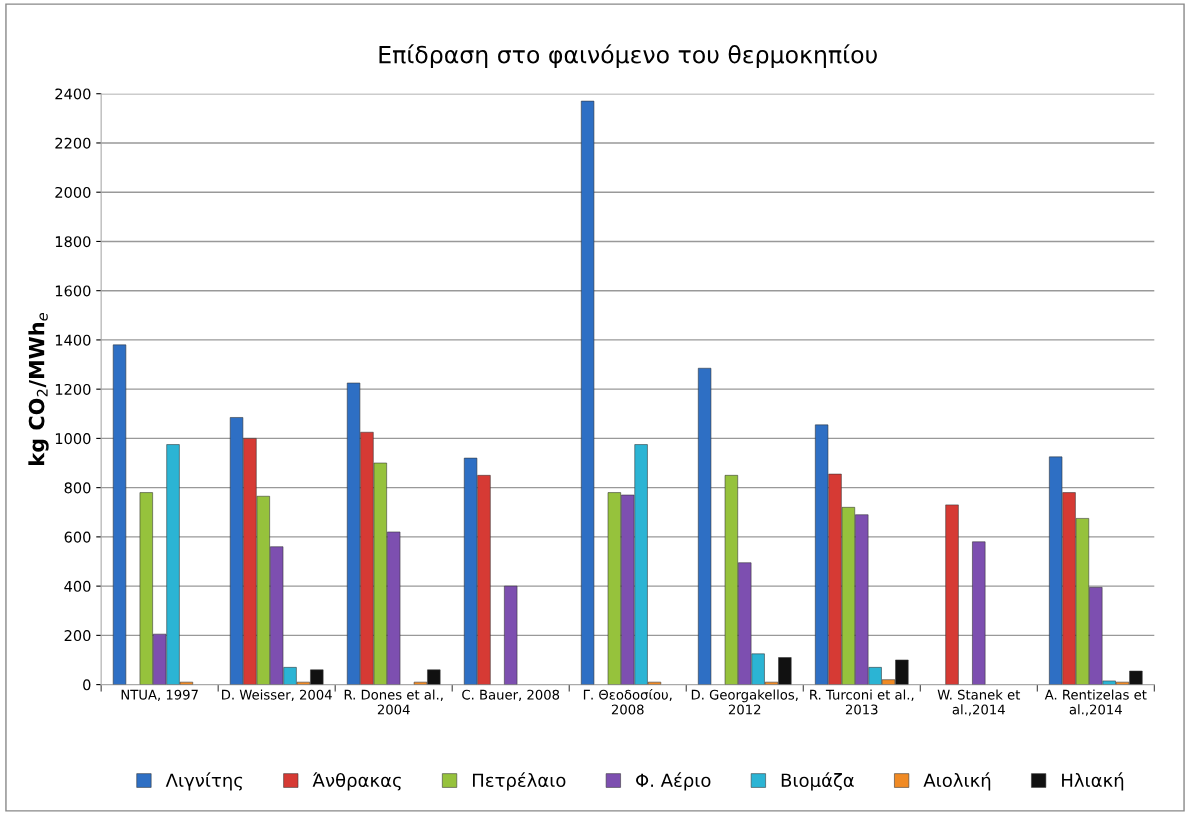 The width and height of the screenshot is (1190, 815). I want to click on y-tick-label: 2400, so click(73, 94).